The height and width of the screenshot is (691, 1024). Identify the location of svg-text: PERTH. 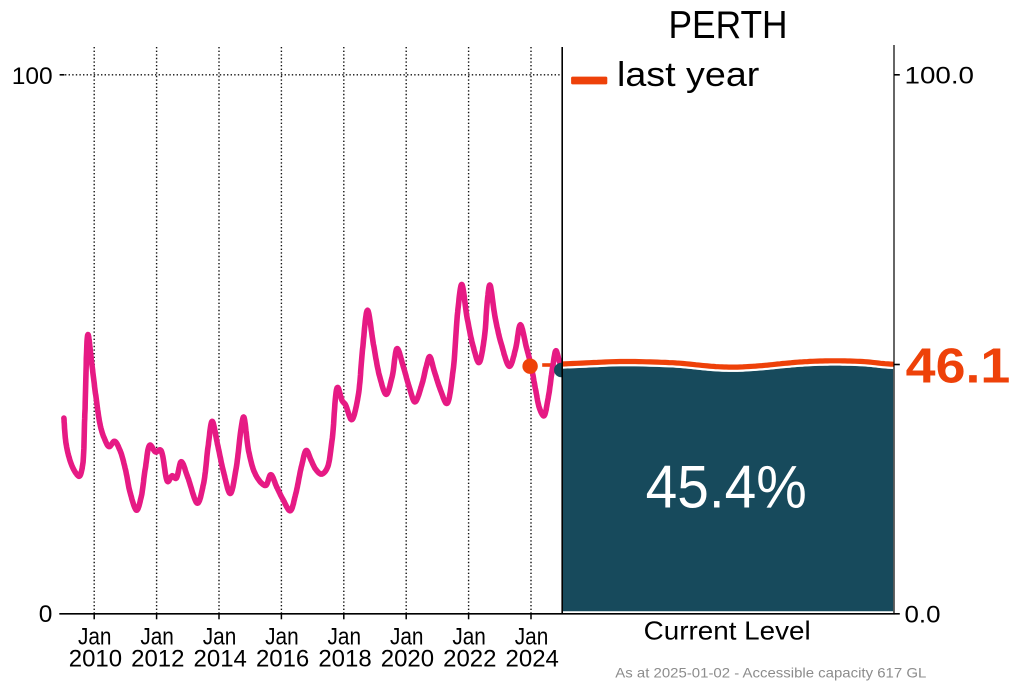
(728, 25).